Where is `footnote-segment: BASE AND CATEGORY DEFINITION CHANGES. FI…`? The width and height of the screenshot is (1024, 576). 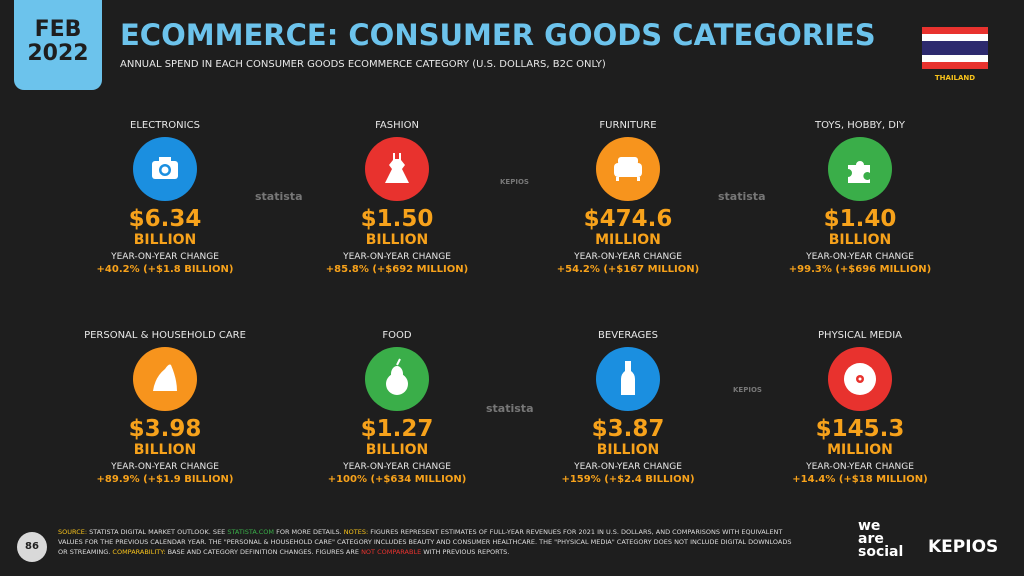
footnote-segment: BASE AND CATEGORY DEFINITION CHANGES. FI… is located at coordinates (263, 552).